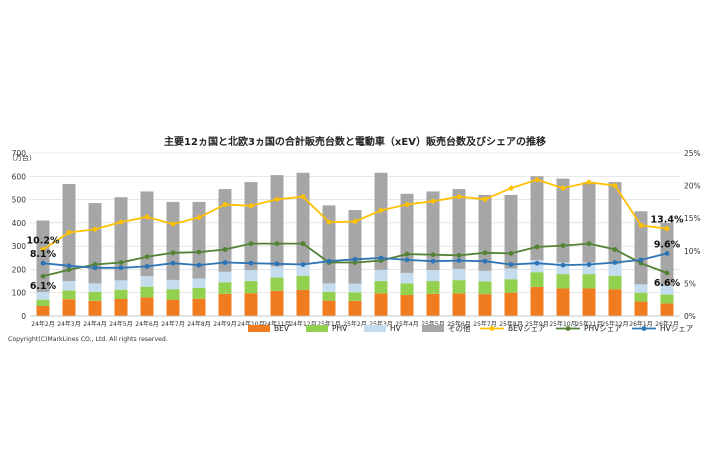 The image size is (710, 474). I want to click on left-tick-label: 200, so click(19, 269).